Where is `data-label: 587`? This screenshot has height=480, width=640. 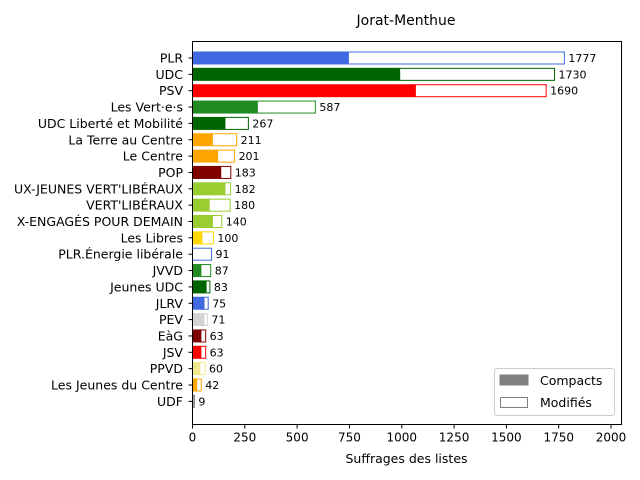 data-label: 587 is located at coordinates (329, 107).